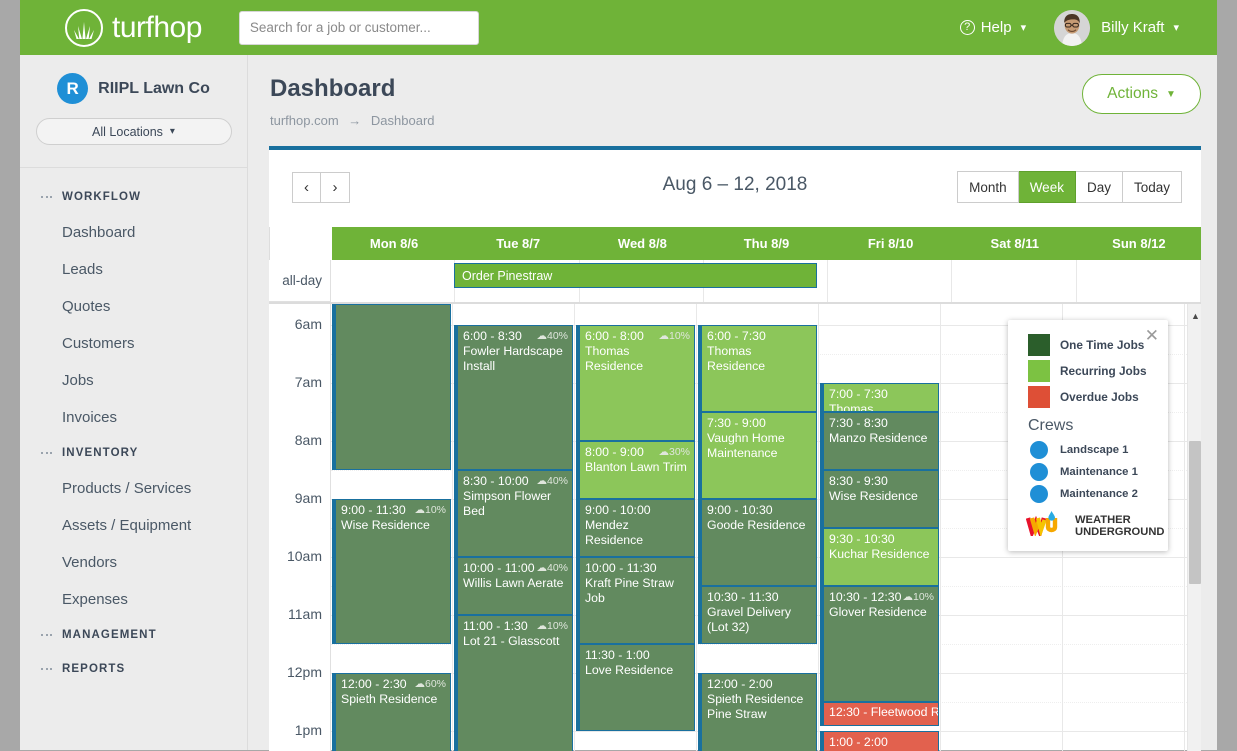 This screenshot has height=751, width=1237. Describe the element at coordinates (373, 510) in the screenshot. I see `event-time: 9:00 - 11:30` at that location.